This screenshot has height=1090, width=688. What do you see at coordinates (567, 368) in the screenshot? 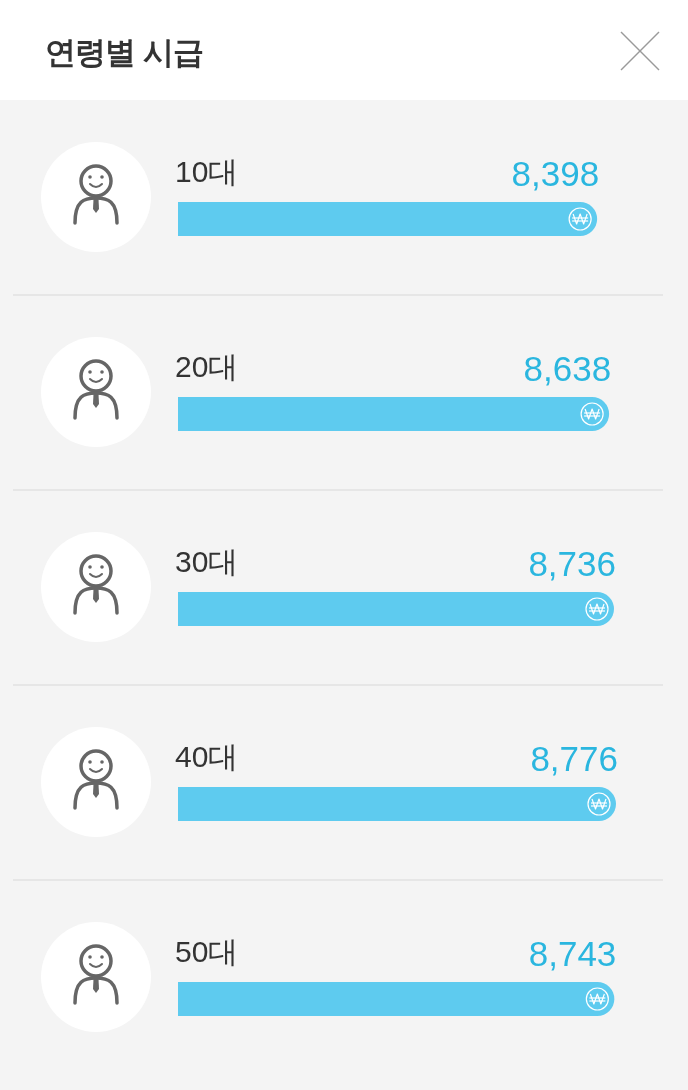
I see `value-label: 8,638` at bounding box center [567, 368].